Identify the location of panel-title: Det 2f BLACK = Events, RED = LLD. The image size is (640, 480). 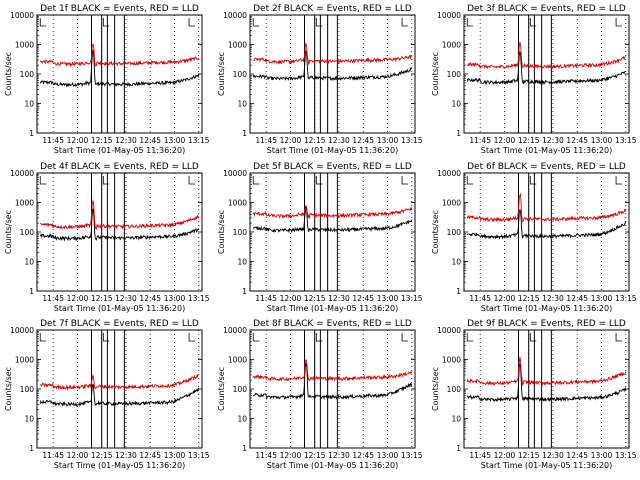
(332, 9).